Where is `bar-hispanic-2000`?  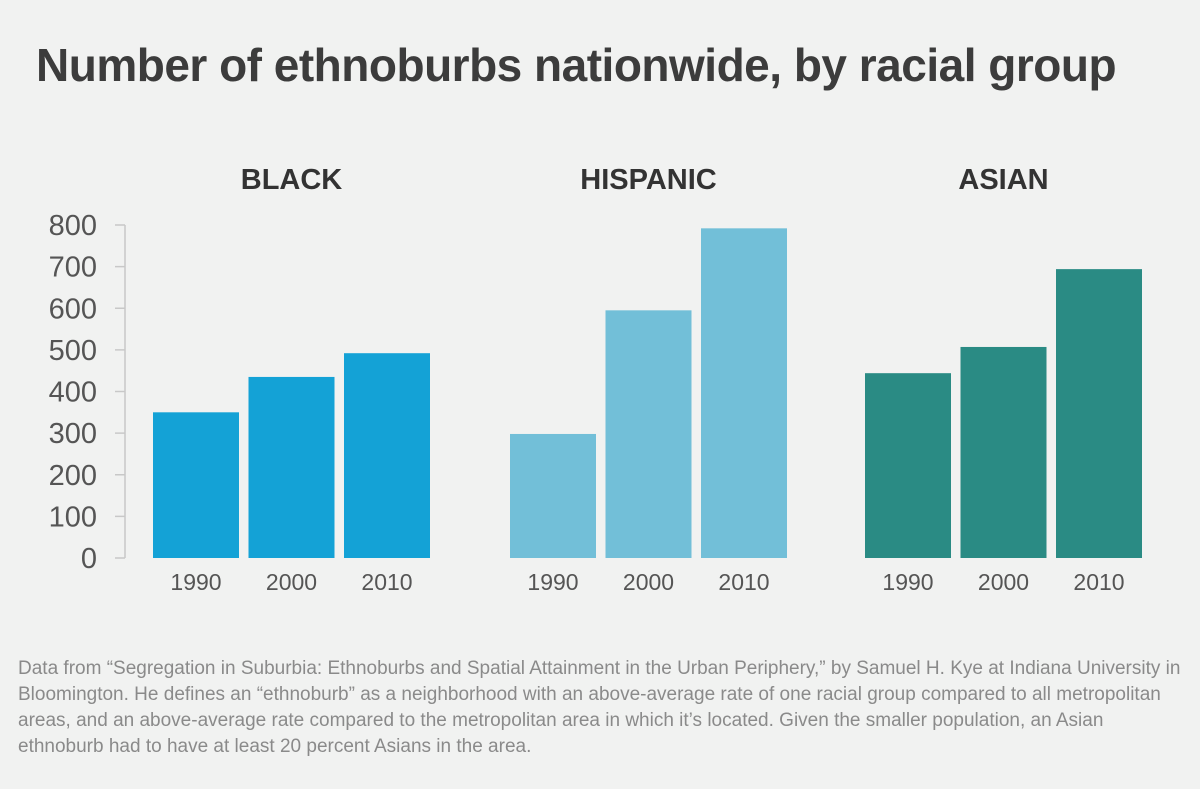
bar-hispanic-2000 is located at coordinates (648, 434).